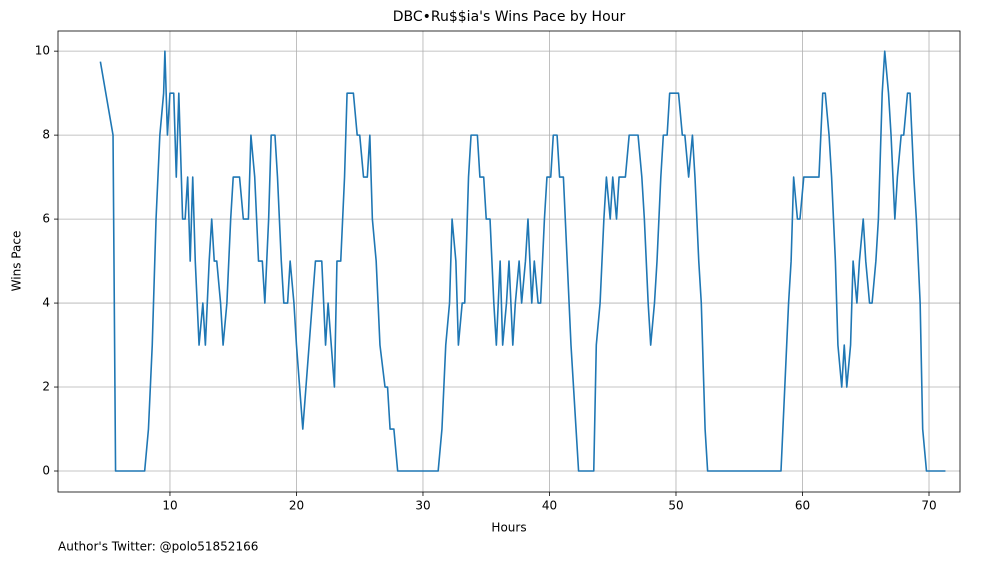 Image resolution: width=997 pixels, height=562 pixels. What do you see at coordinates (422, 506) in the screenshot?
I see `x-tick-label: 30` at bounding box center [422, 506].